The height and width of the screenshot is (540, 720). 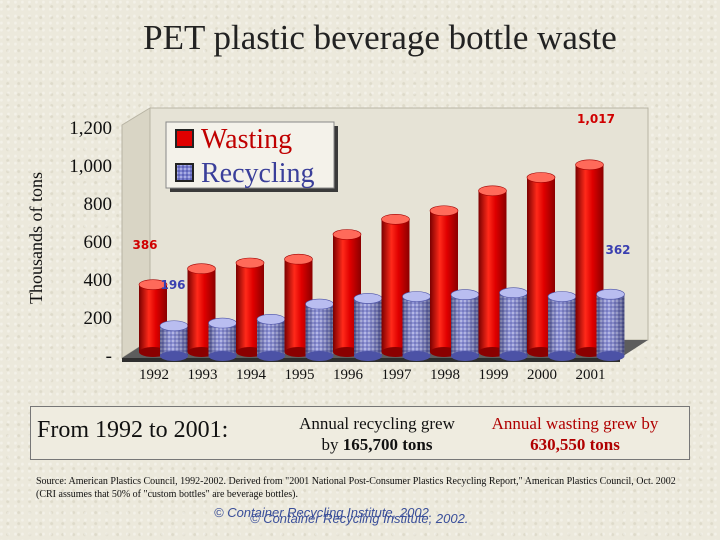 I want to click on y-tick-label: 400, so click(x=98, y=280).